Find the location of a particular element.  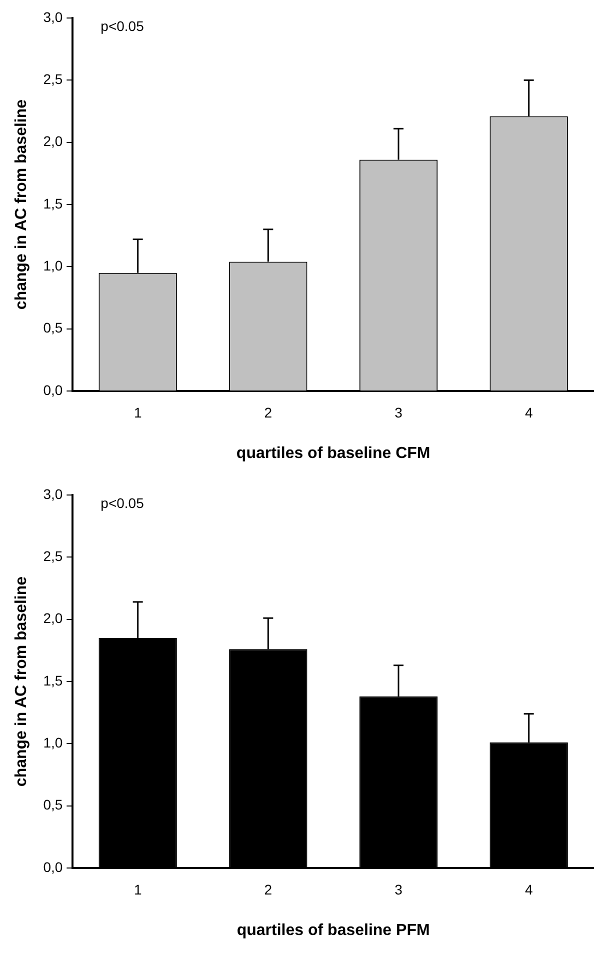

x-axis-title: quartiles of baseline PFM is located at coordinates (333, 930).